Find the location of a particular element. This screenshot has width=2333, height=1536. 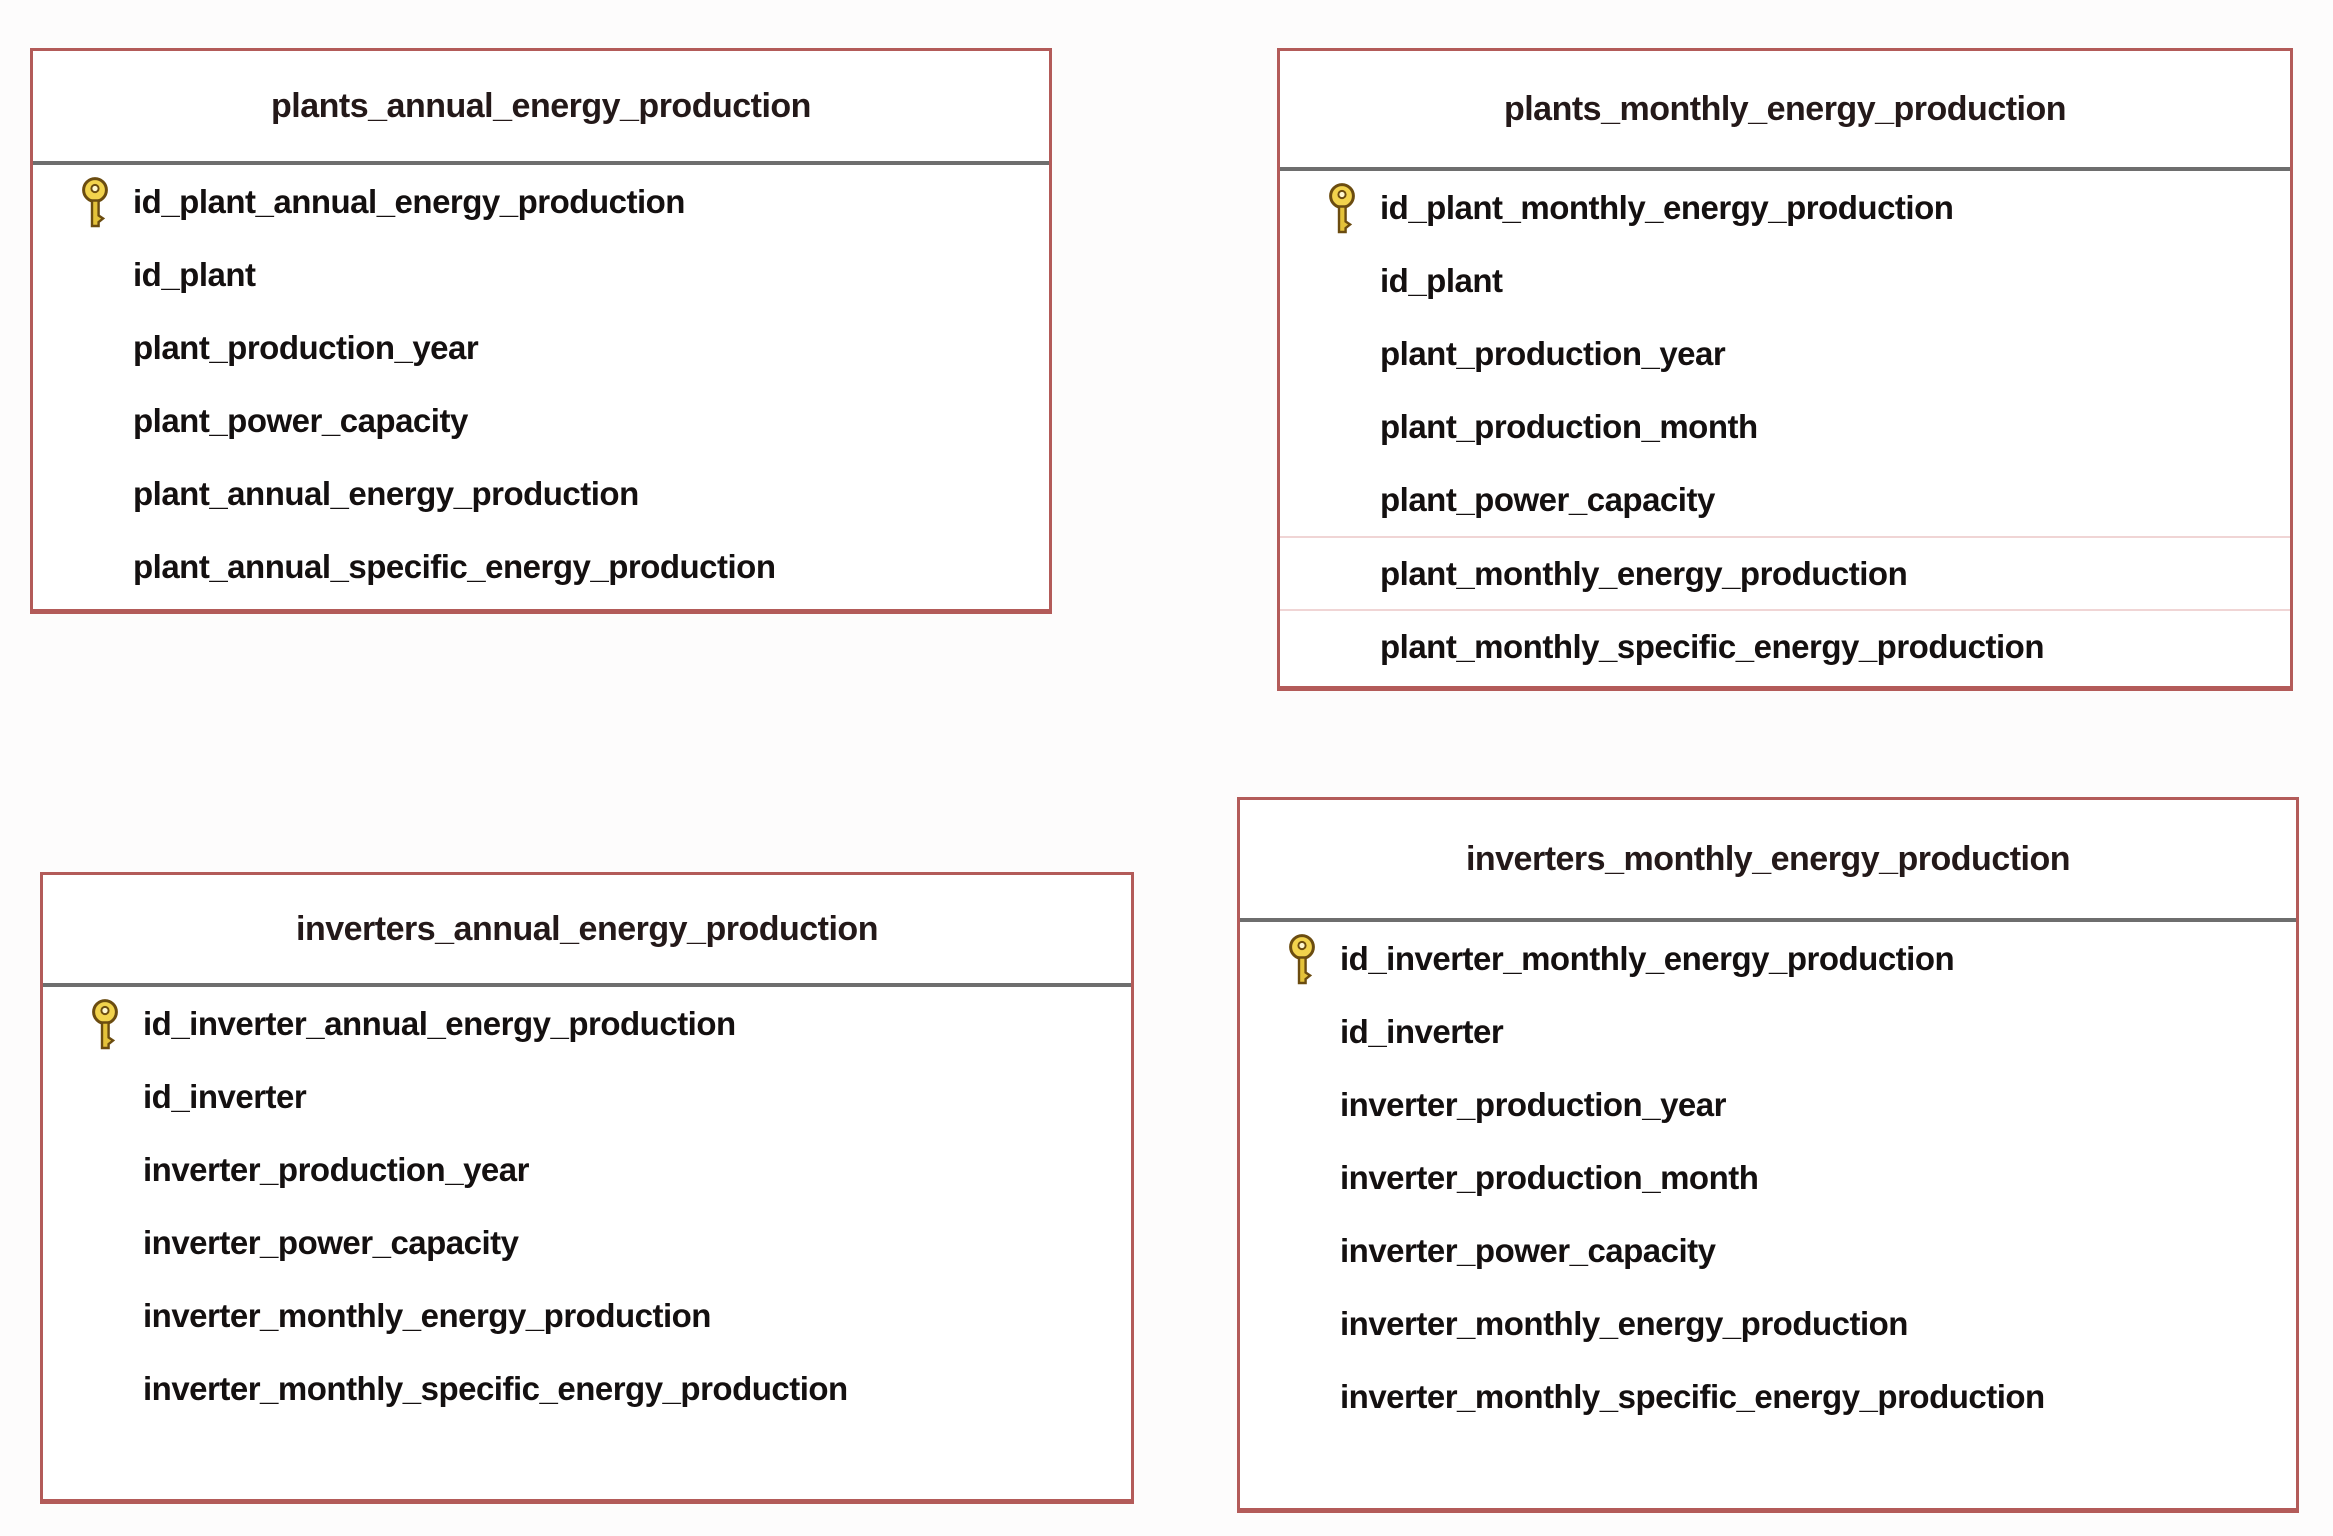

table-title: inverters_annual_energy_production is located at coordinates (587, 928).